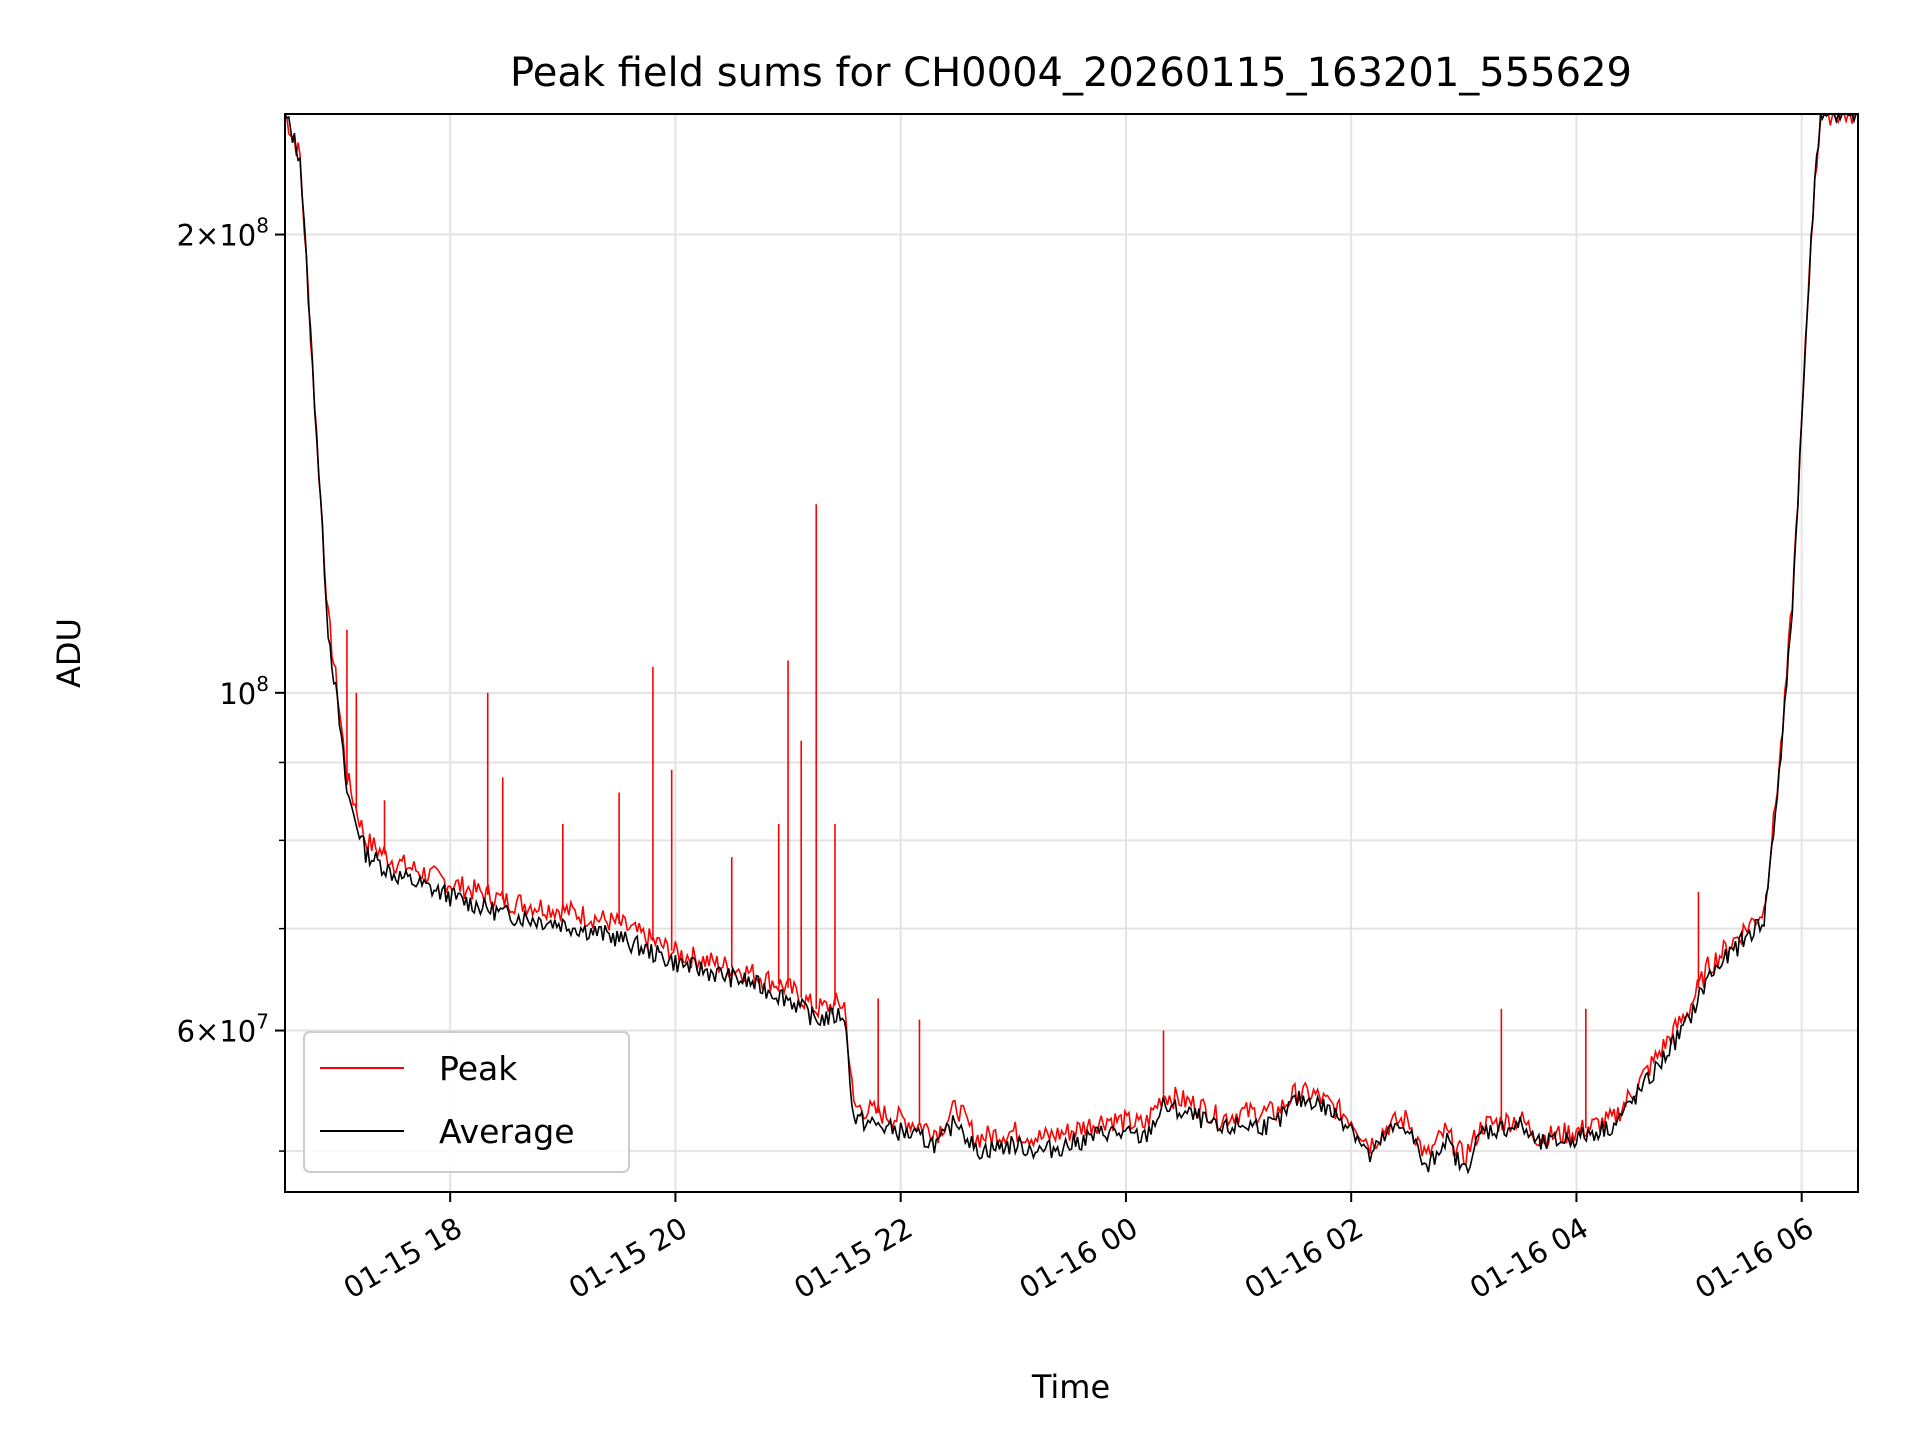  Describe the element at coordinates (223, 233) in the screenshot. I see `y-tick-label: 2×108` at that location.